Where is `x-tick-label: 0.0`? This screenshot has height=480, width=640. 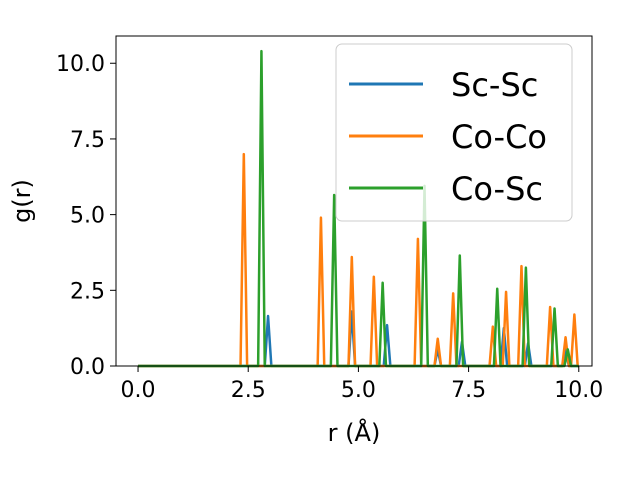 x-tick-label: 0.0 is located at coordinates (138, 390).